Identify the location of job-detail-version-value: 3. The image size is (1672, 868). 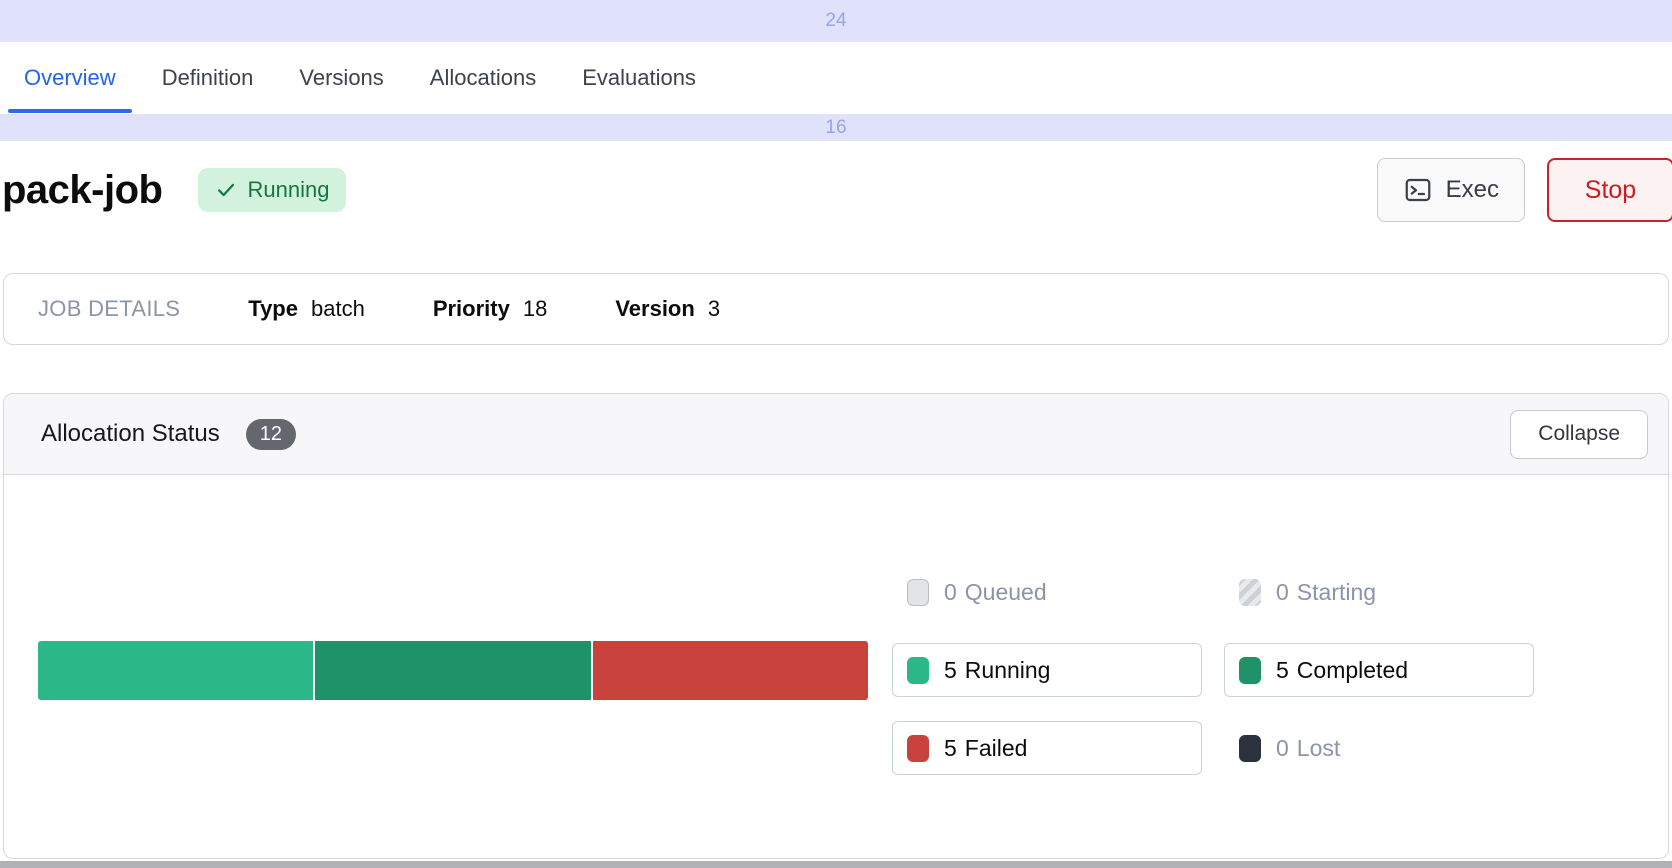
(714, 308).